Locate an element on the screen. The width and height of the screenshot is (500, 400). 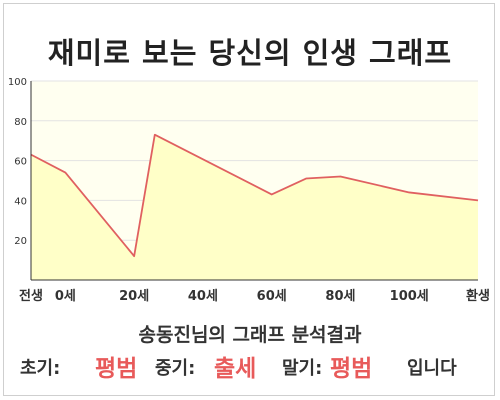
x-tick-label: 20세 is located at coordinates (134, 296).